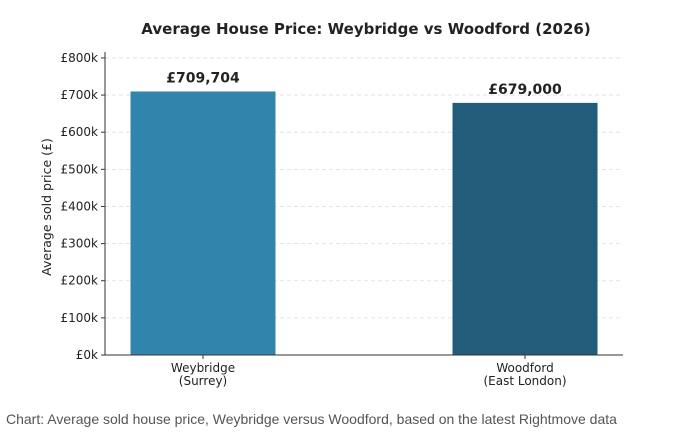 The width and height of the screenshot is (684, 440). I want to click on x-tick-label: Weybridge (Surrey), so click(203, 374).